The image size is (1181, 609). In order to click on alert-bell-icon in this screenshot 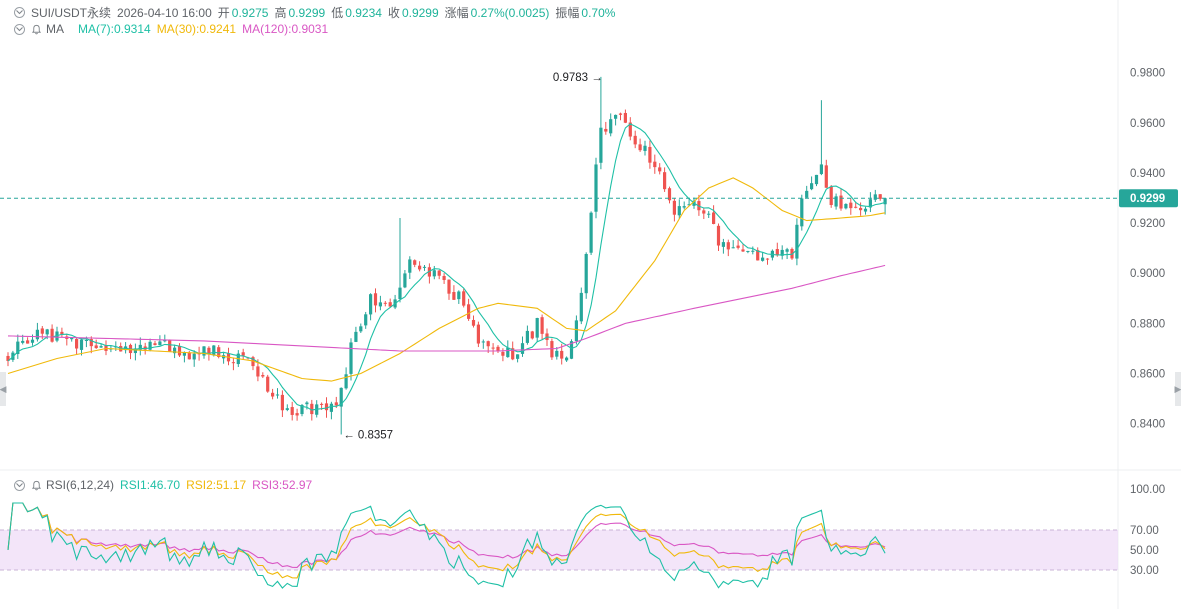, I will do `click(36, 29)`.